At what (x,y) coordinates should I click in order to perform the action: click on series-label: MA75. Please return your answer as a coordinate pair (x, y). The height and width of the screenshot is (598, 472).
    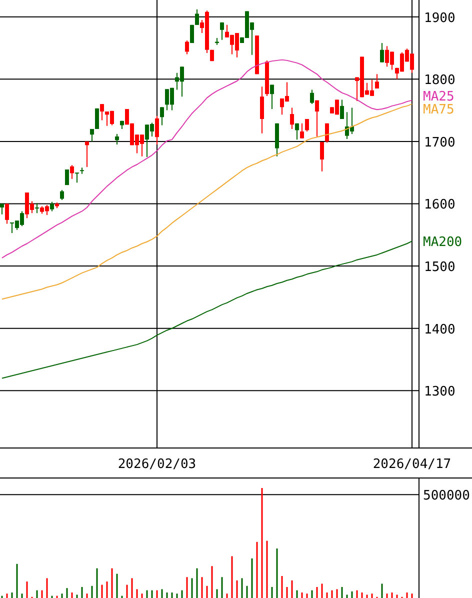
    Looking at the image, I should click on (438, 110).